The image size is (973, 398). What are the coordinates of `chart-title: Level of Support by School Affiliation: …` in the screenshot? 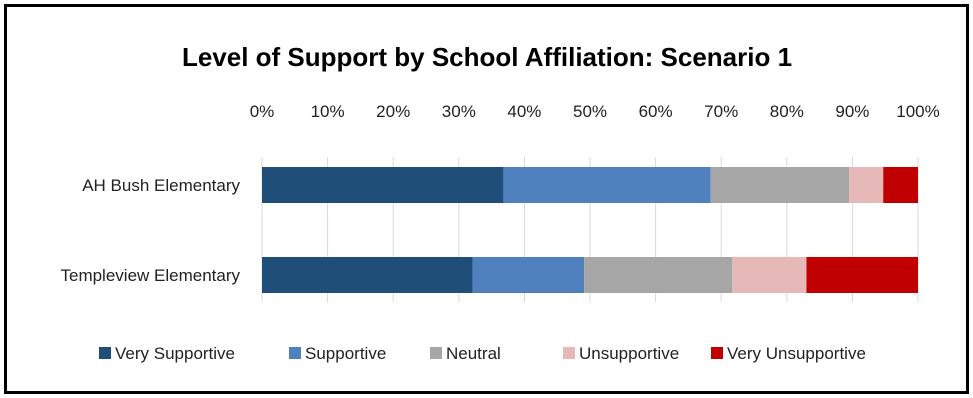 It's located at (487, 57).